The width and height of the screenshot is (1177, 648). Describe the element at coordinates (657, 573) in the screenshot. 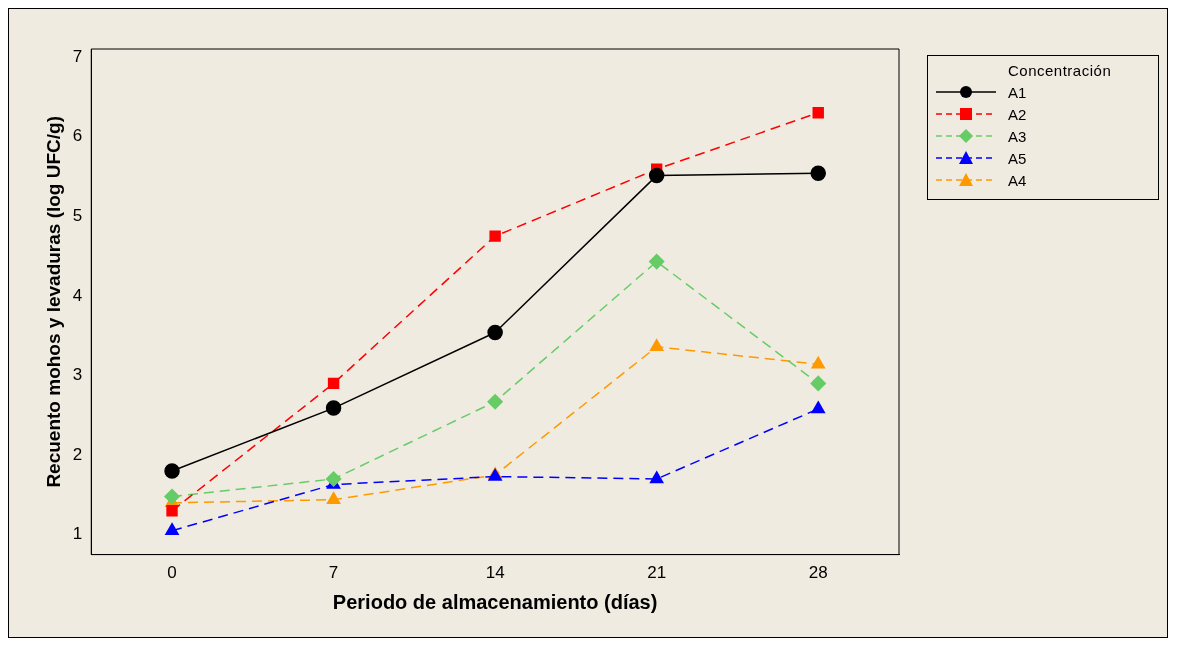

I see `x-tick-label: 21` at that location.